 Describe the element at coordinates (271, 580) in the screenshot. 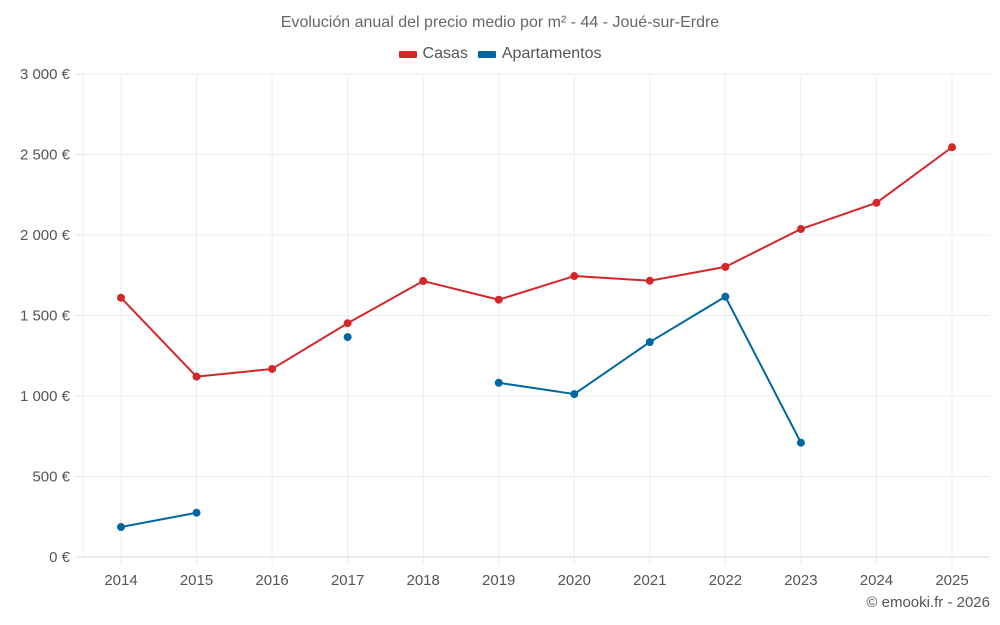

I see `x-tick-label: 2016` at that location.